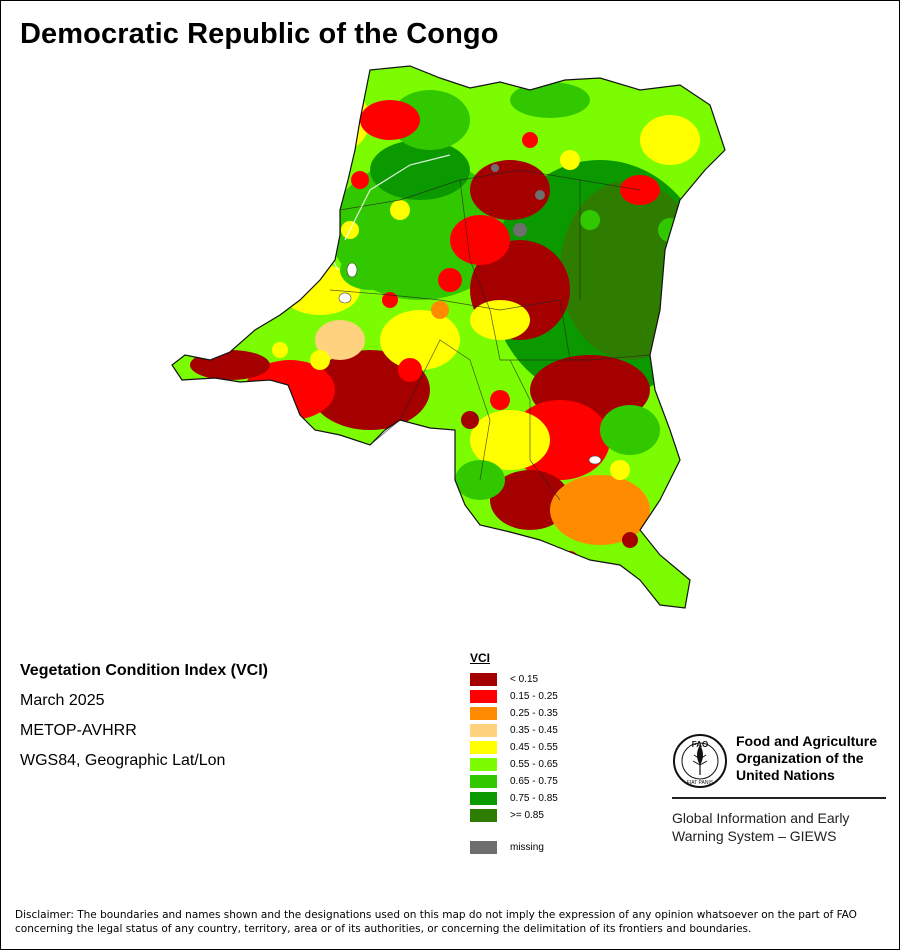 The height and width of the screenshot is (950, 900). What do you see at coordinates (800, 758) in the screenshot?
I see `fao-org-line2: Organization of the` at bounding box center [800, 758].